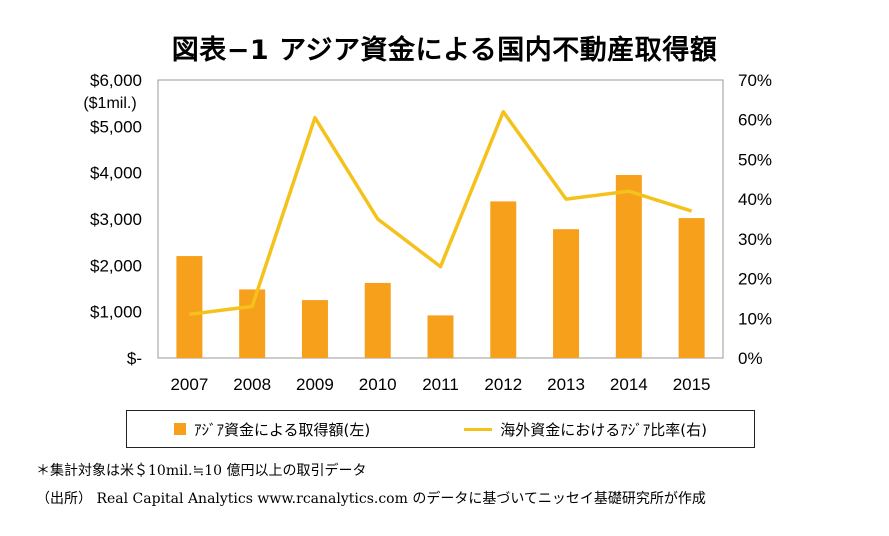 The height and width of the screenshot is (536, 889). I want to click on legend-swatch-line, so click(478, 429).